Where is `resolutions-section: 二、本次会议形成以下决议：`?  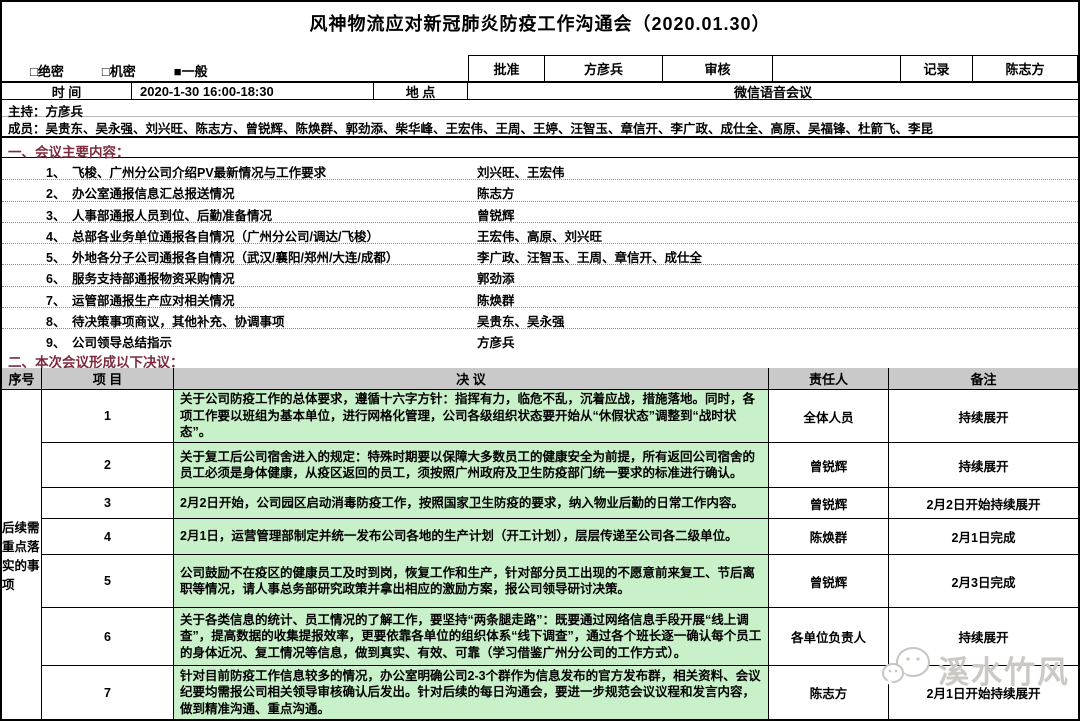
resolutions-section: 二、本次会议形成以下决议： is located at coordinates (540, 360).